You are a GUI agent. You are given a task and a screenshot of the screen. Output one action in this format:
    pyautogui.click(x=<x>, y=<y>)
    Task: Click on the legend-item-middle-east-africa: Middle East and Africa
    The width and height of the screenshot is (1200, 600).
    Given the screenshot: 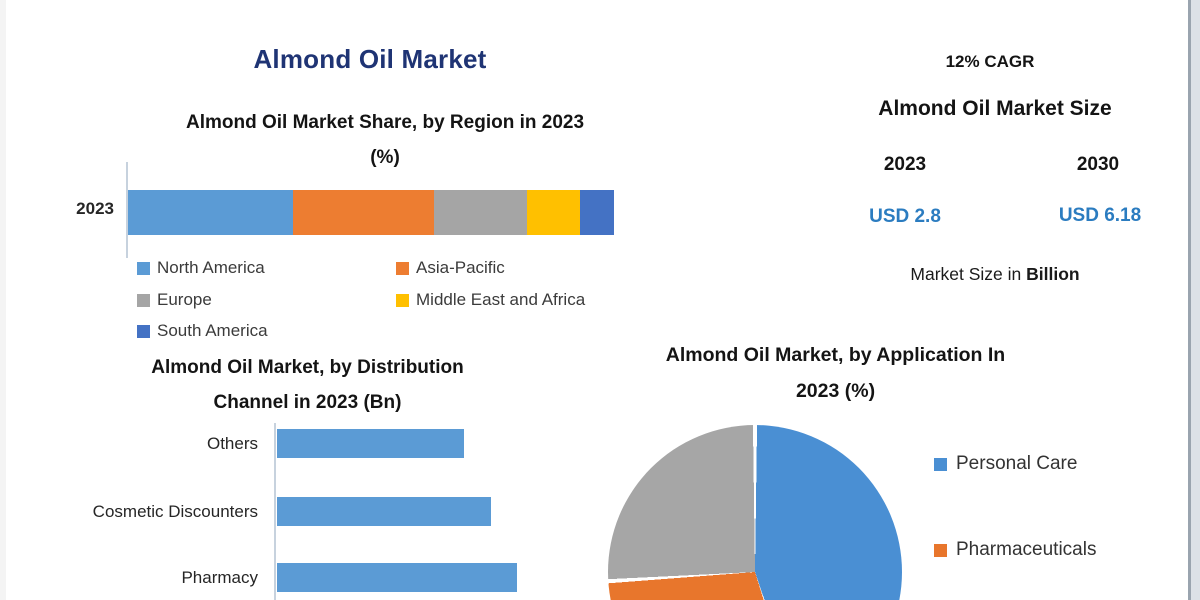 What is the action you would take?
    pyautogui.click(x=490, y=300)
    